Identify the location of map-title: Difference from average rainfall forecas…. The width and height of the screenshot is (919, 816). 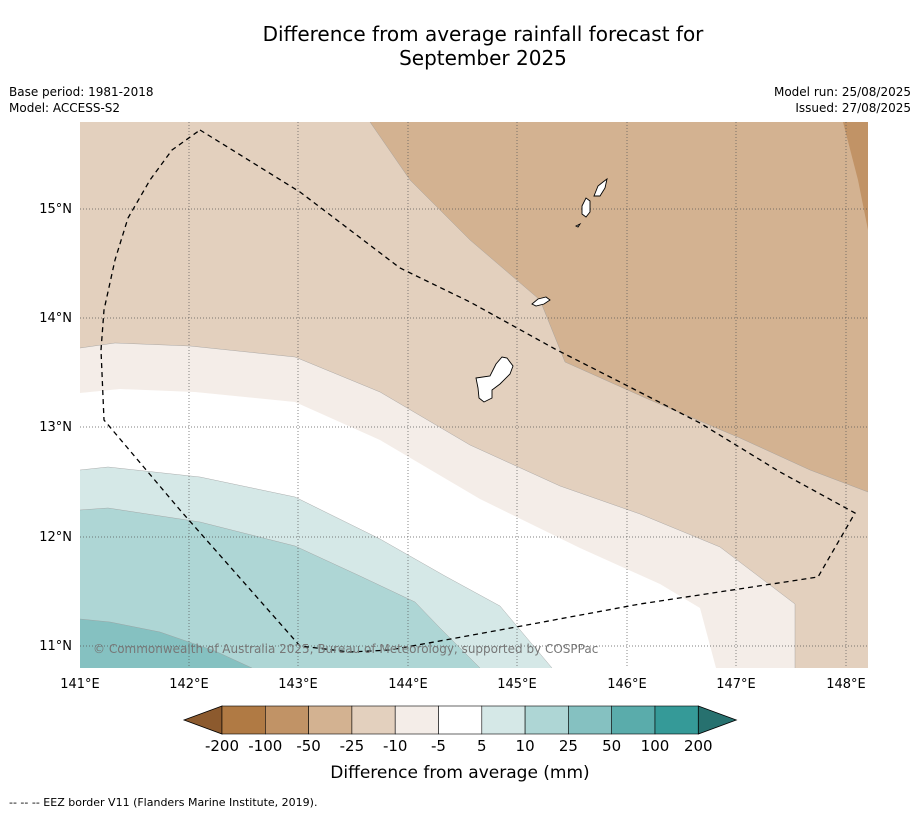
(459, 46).